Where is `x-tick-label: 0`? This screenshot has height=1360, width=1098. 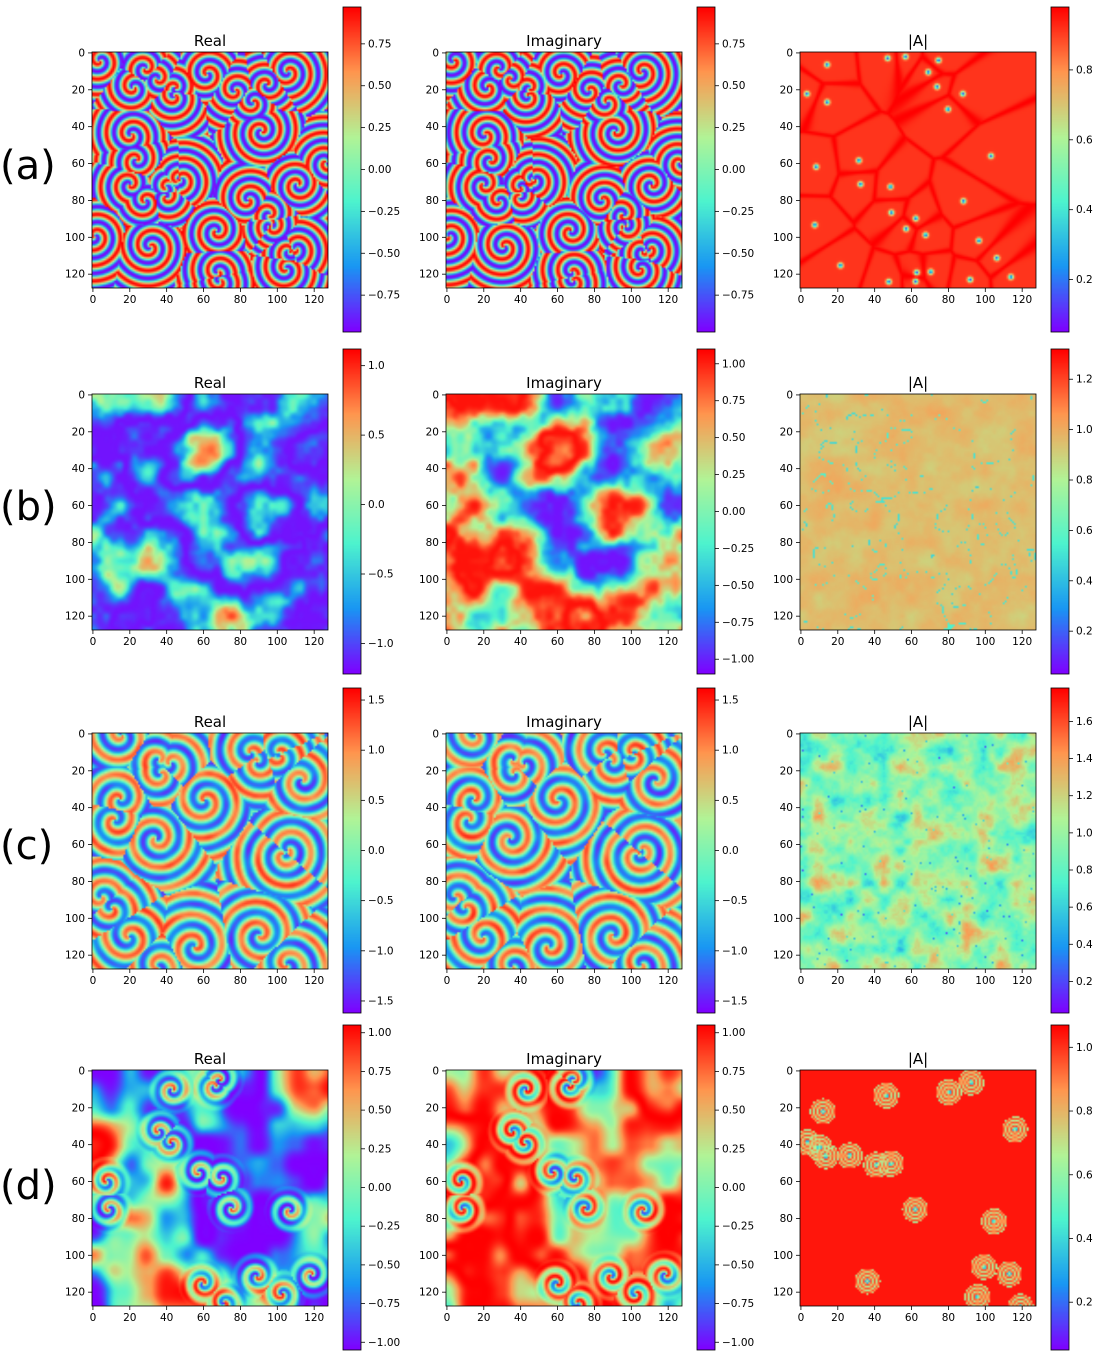 x-tick-label: 0 is located at coordinates (447, 642).